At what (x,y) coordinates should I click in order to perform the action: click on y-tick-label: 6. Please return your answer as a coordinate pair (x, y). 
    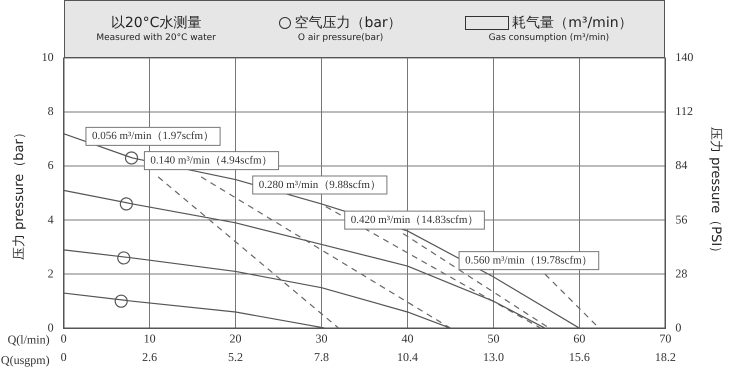
    Looking at the image, I should click on (51, 165).